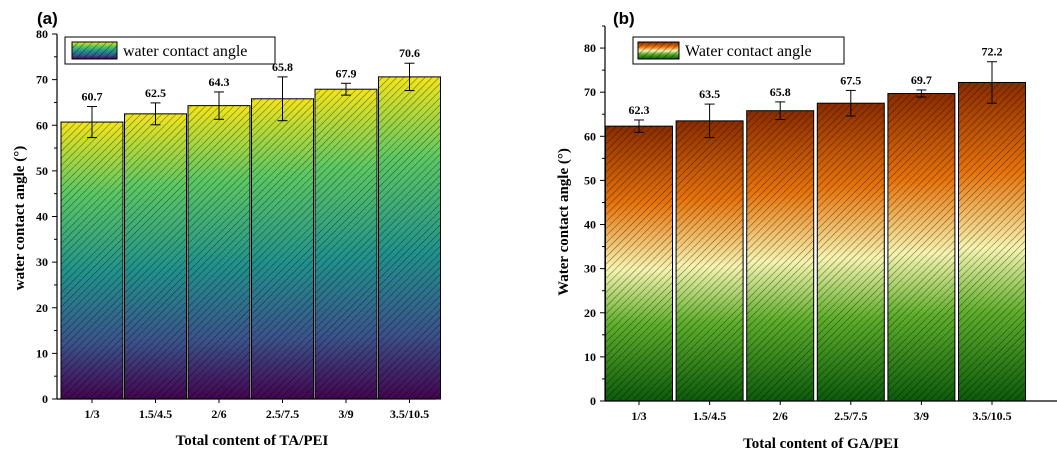  I want to click on panel-a-y-tick-label-6: 60, so click(42, 125).